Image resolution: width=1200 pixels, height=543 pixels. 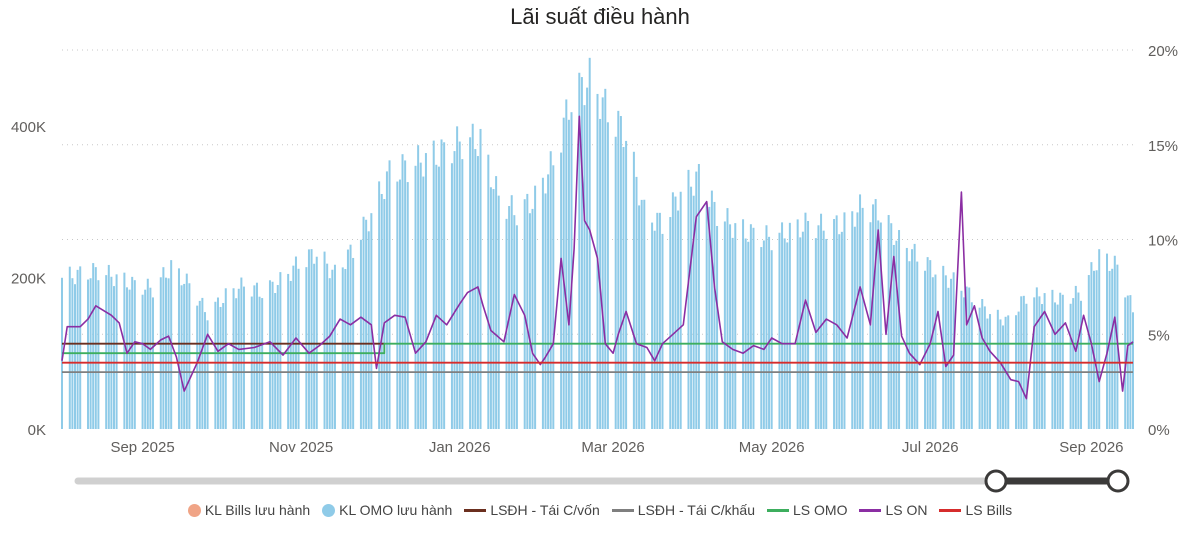 I want to click on legend-item-ls-bills: LS Bills, so click(x=975, y=510).